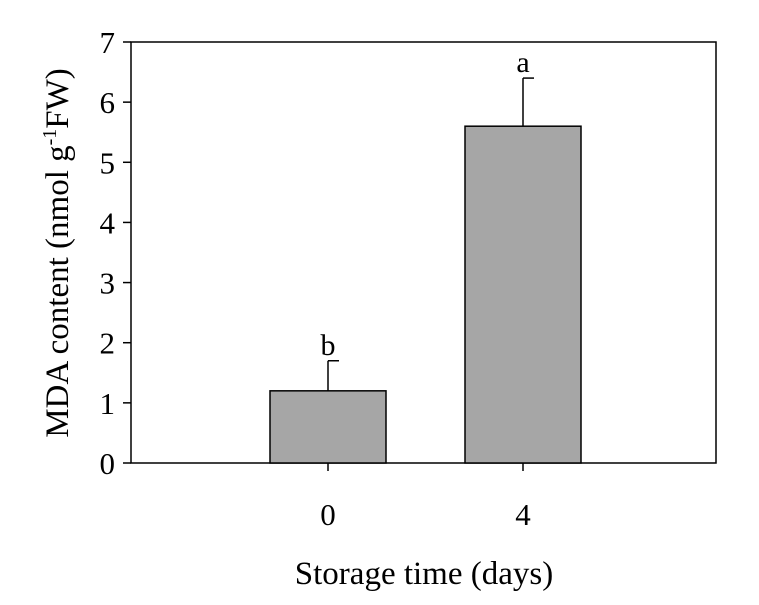  What do you see at coordinates (108, 102) in the screenshot?
I see `y-tick-label: 6` at bounding box center [108, 102].